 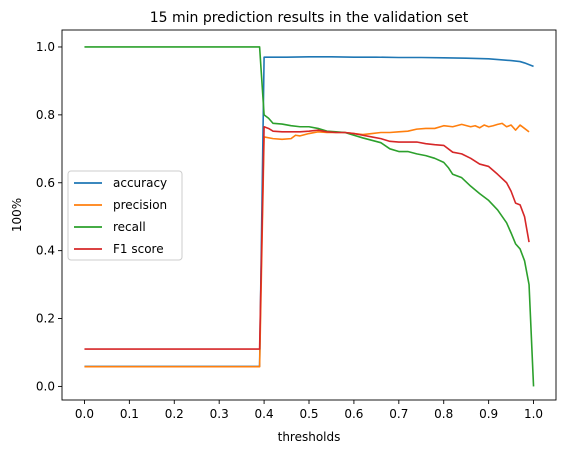 I want to click on x-tick-label: 0.5, so click(x=308, y=414).